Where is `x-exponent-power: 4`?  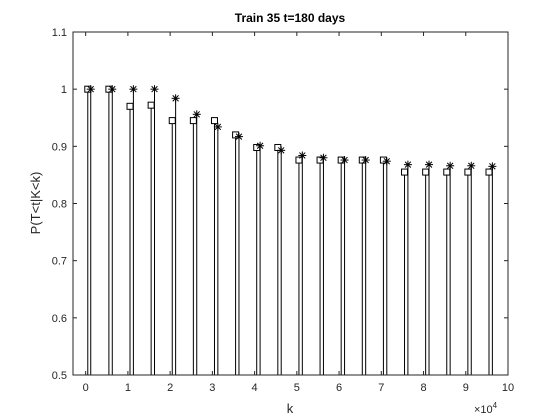 x-exponent-power: 4 is located at coordinates (495, 405).